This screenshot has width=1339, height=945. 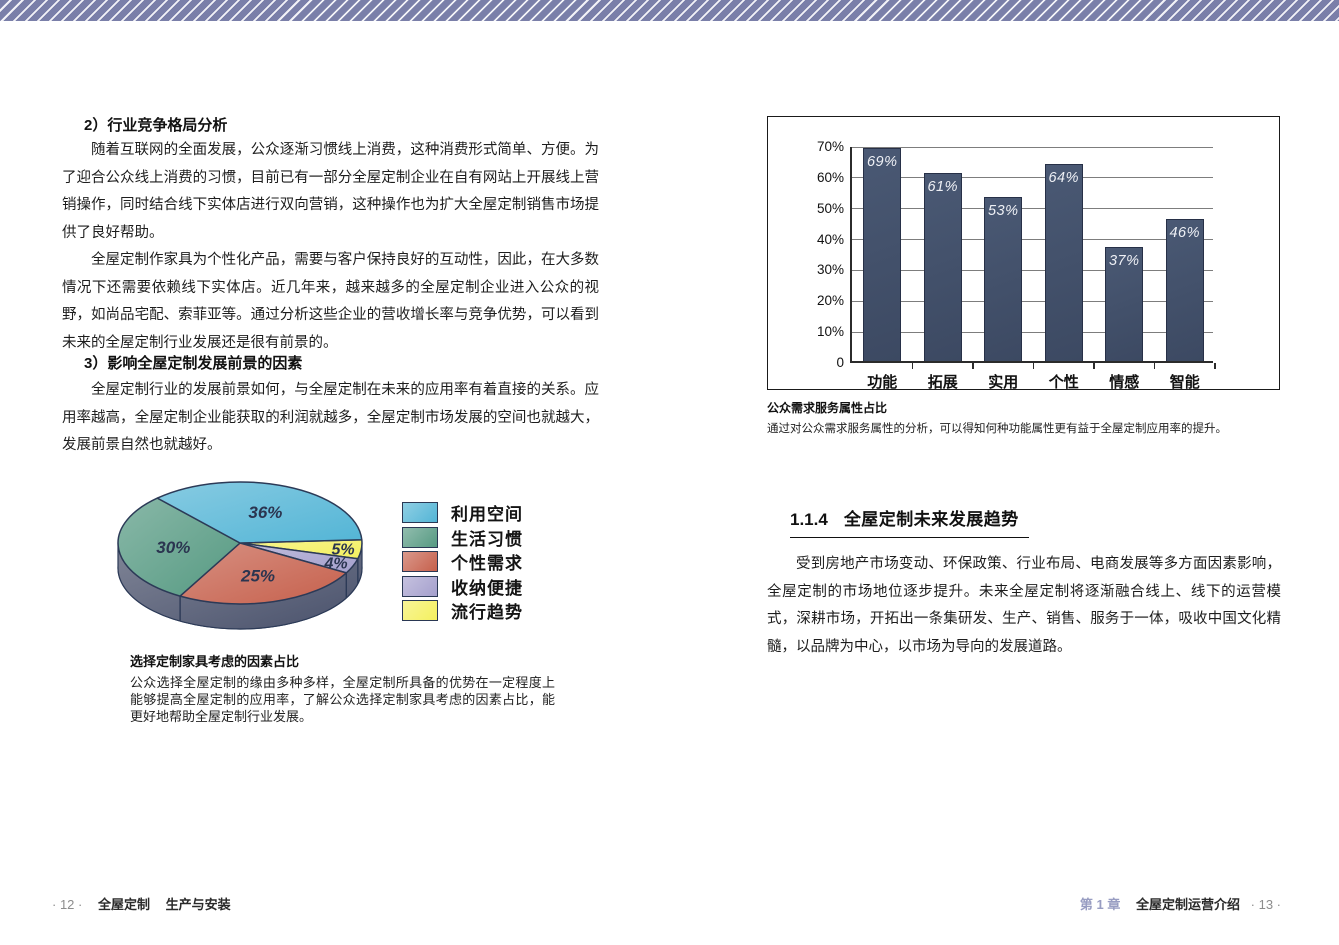 I want to click on bar-拓展: 61%, so click(x=942, y=266).